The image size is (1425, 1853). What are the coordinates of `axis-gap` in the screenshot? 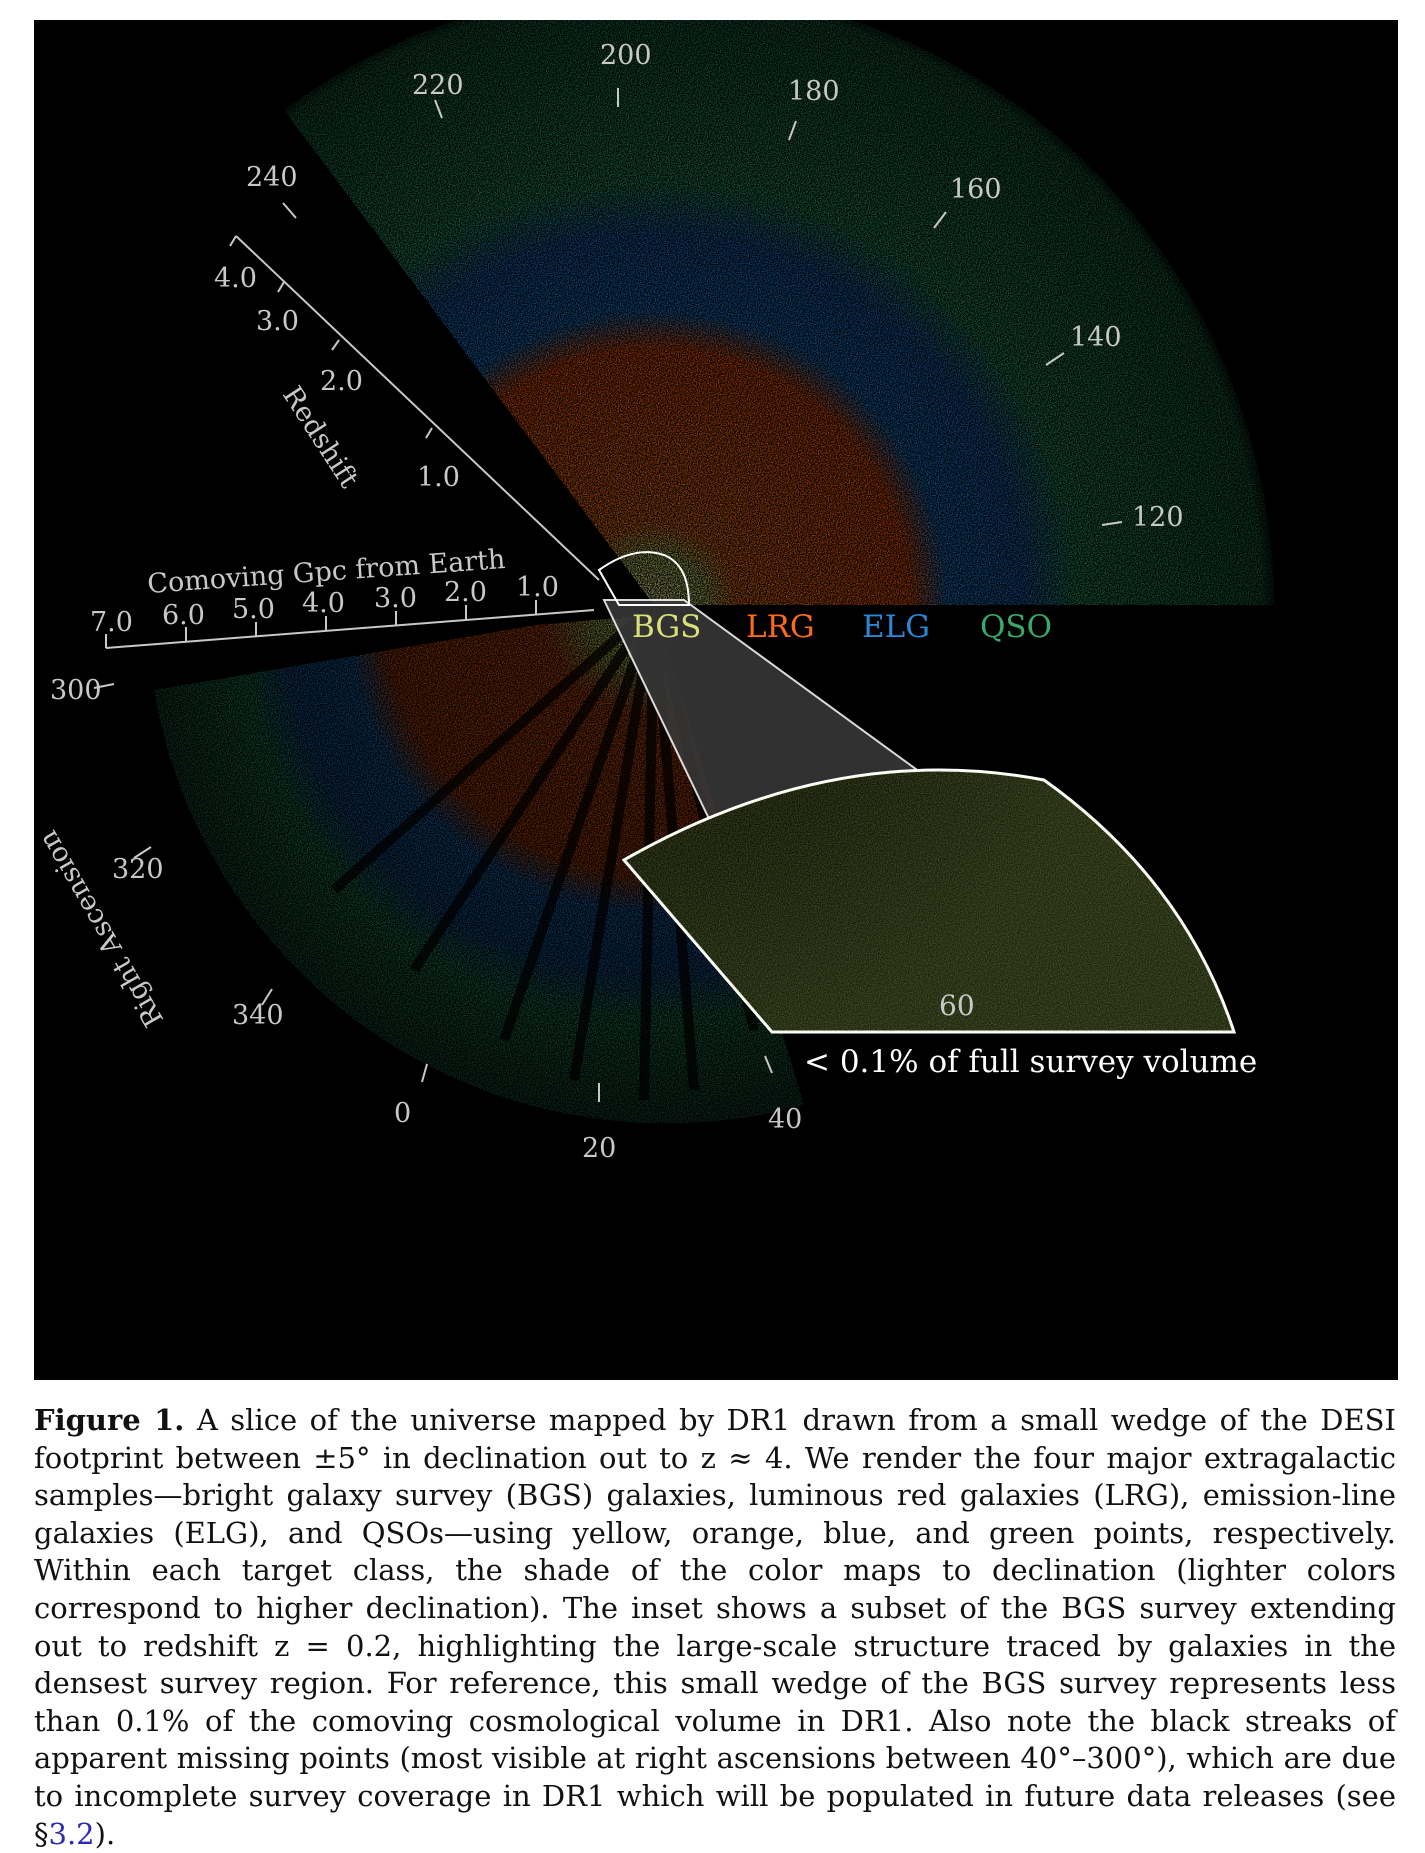 It's located at (384, 632).